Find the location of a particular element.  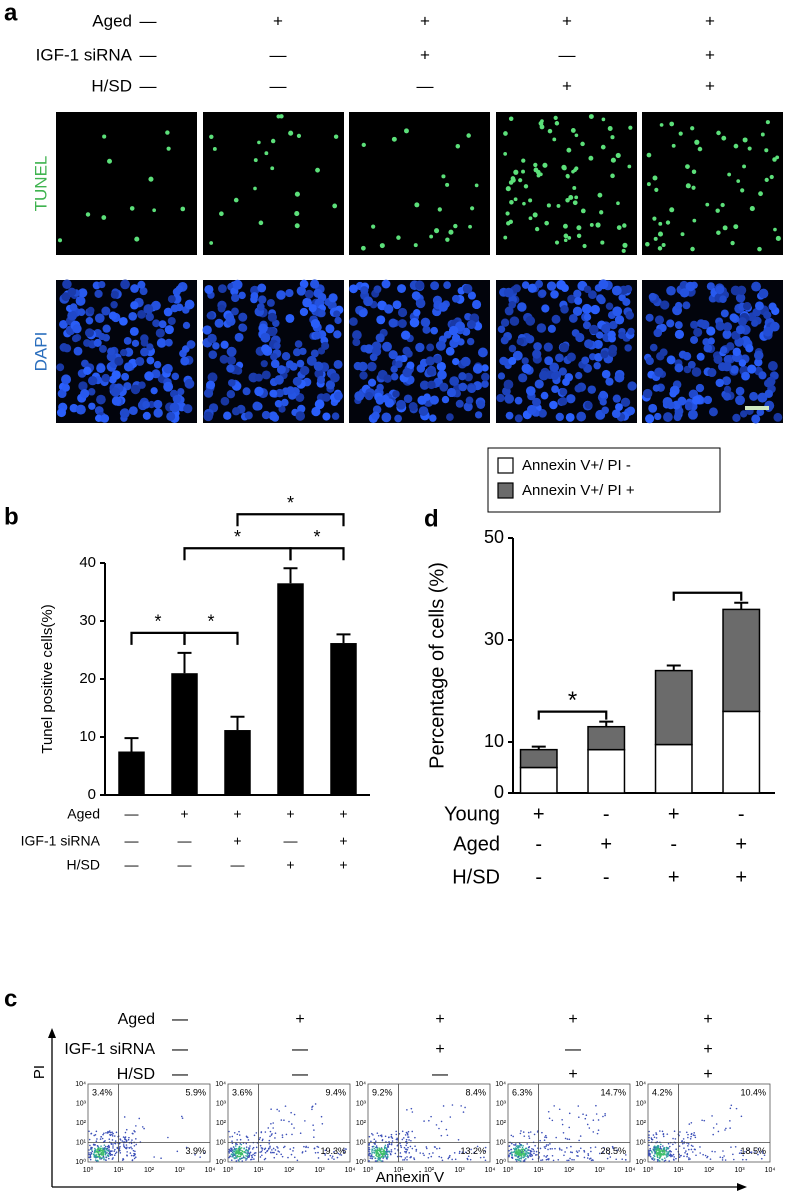

condition-label: H/SD is located at coordinates (136, 1074).